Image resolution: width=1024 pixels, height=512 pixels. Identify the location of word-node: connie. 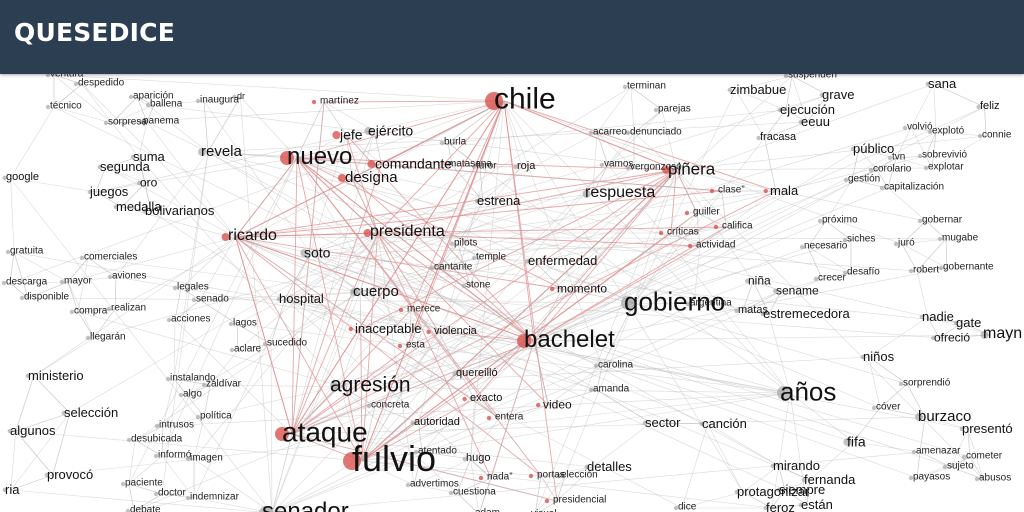
(997, 135).